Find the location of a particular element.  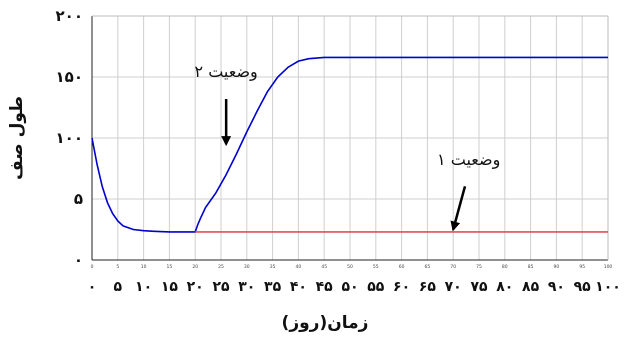

x-tick-label: ۳۵ is located at coordinates (273, 287).